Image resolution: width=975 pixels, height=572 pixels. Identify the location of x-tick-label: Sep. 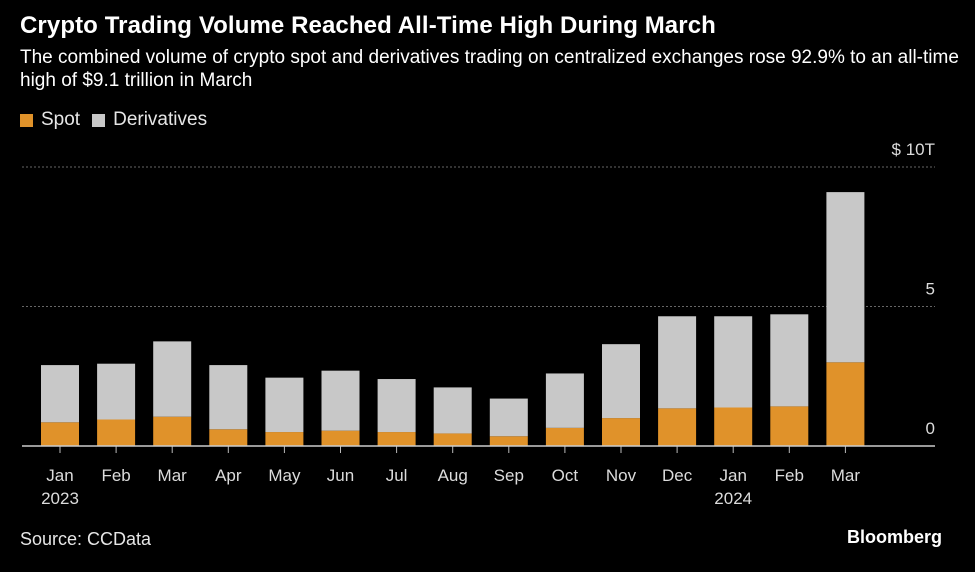
(509, 475).